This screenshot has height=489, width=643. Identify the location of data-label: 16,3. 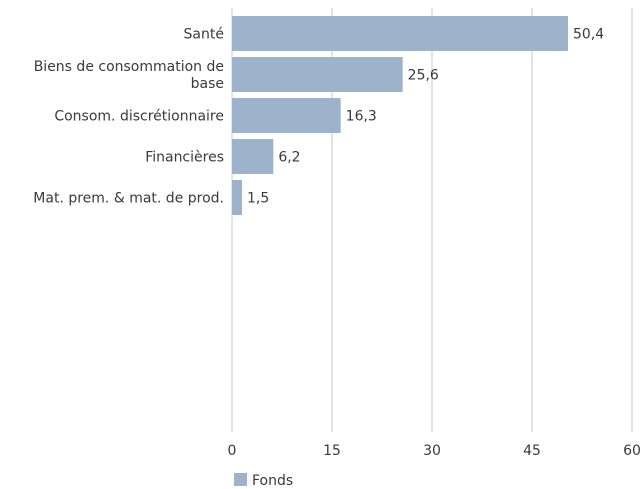
(361, 117).